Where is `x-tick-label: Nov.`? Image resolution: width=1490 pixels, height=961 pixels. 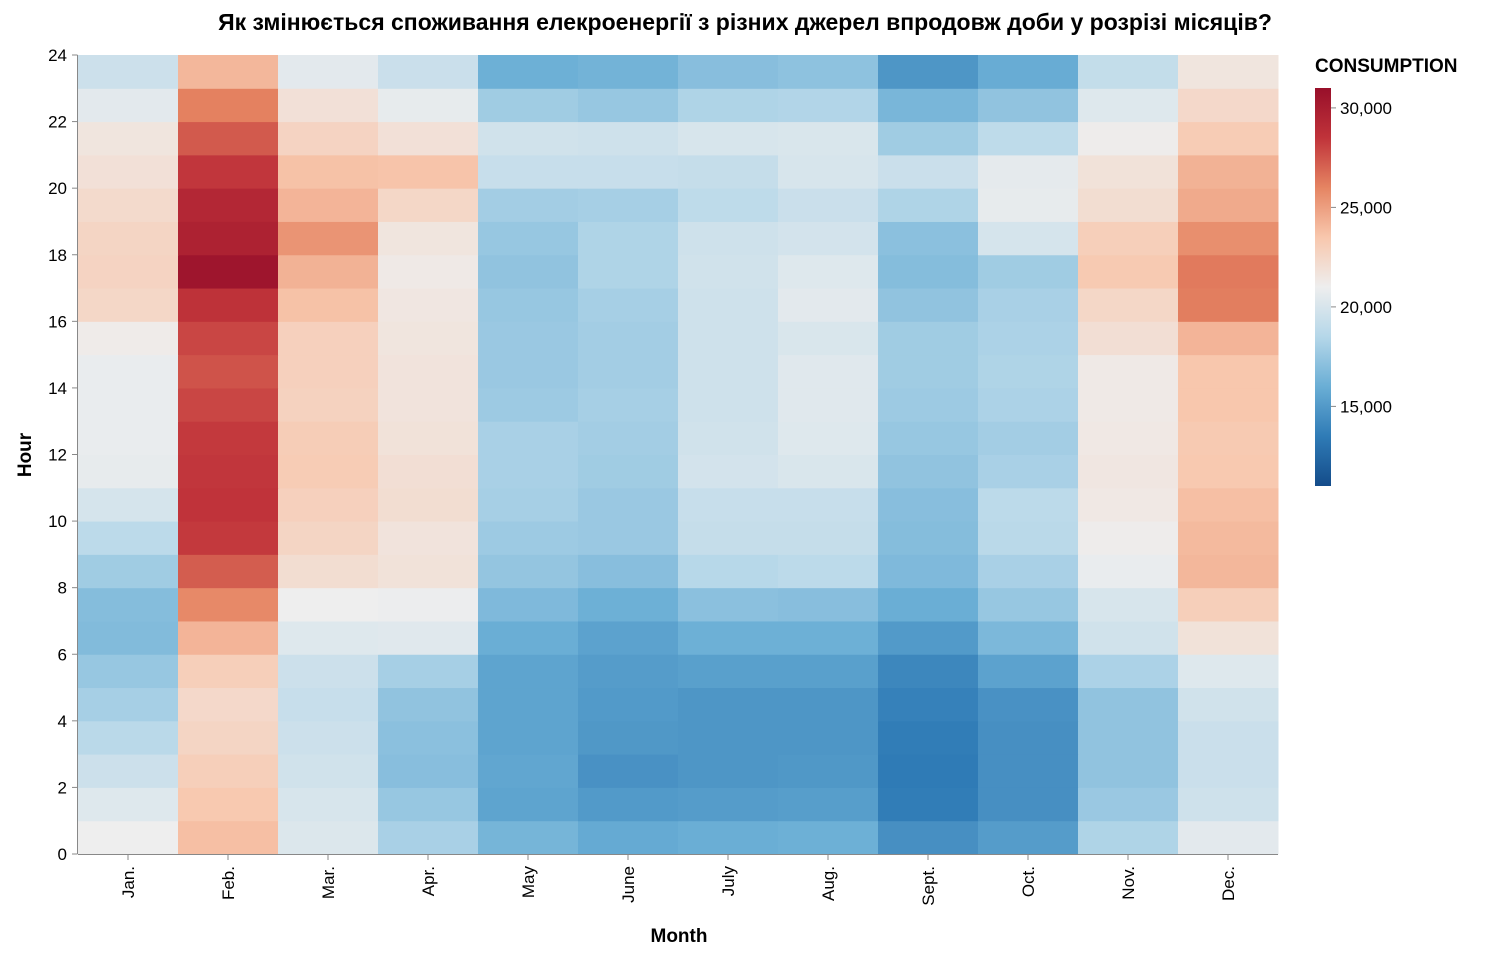
x-tick-label: Nov. is located at coordinates (1128, 883).